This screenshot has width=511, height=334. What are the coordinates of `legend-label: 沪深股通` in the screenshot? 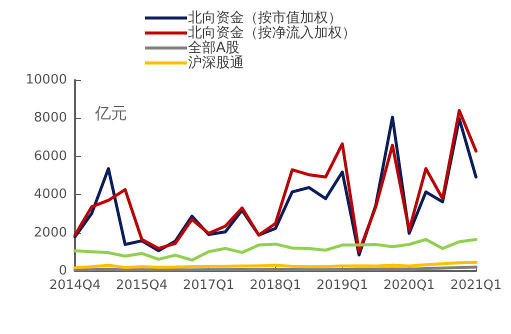 It's located at (216, 63).